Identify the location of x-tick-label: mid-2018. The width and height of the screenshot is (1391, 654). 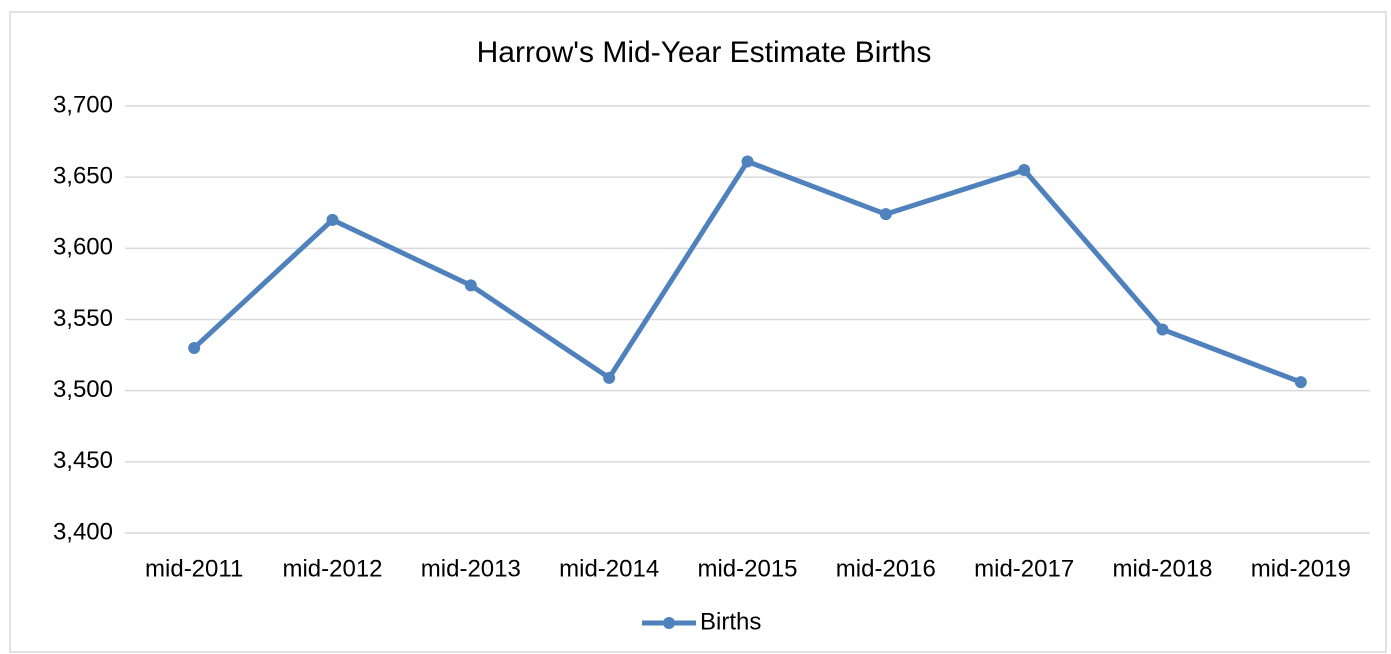
(1162, 568).